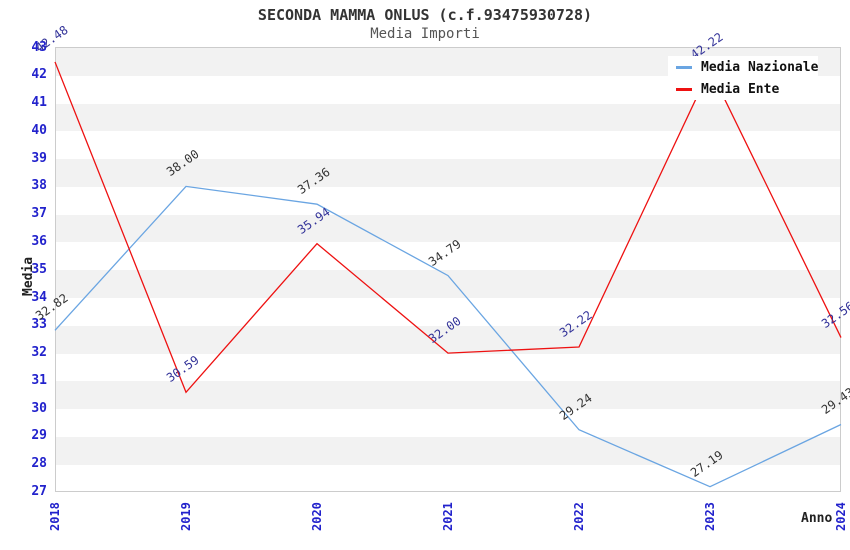  What do you see at coordinates (39, 130) in the screenshot?
I see `y-tick-label: 40` at bounding box center [39, 130].